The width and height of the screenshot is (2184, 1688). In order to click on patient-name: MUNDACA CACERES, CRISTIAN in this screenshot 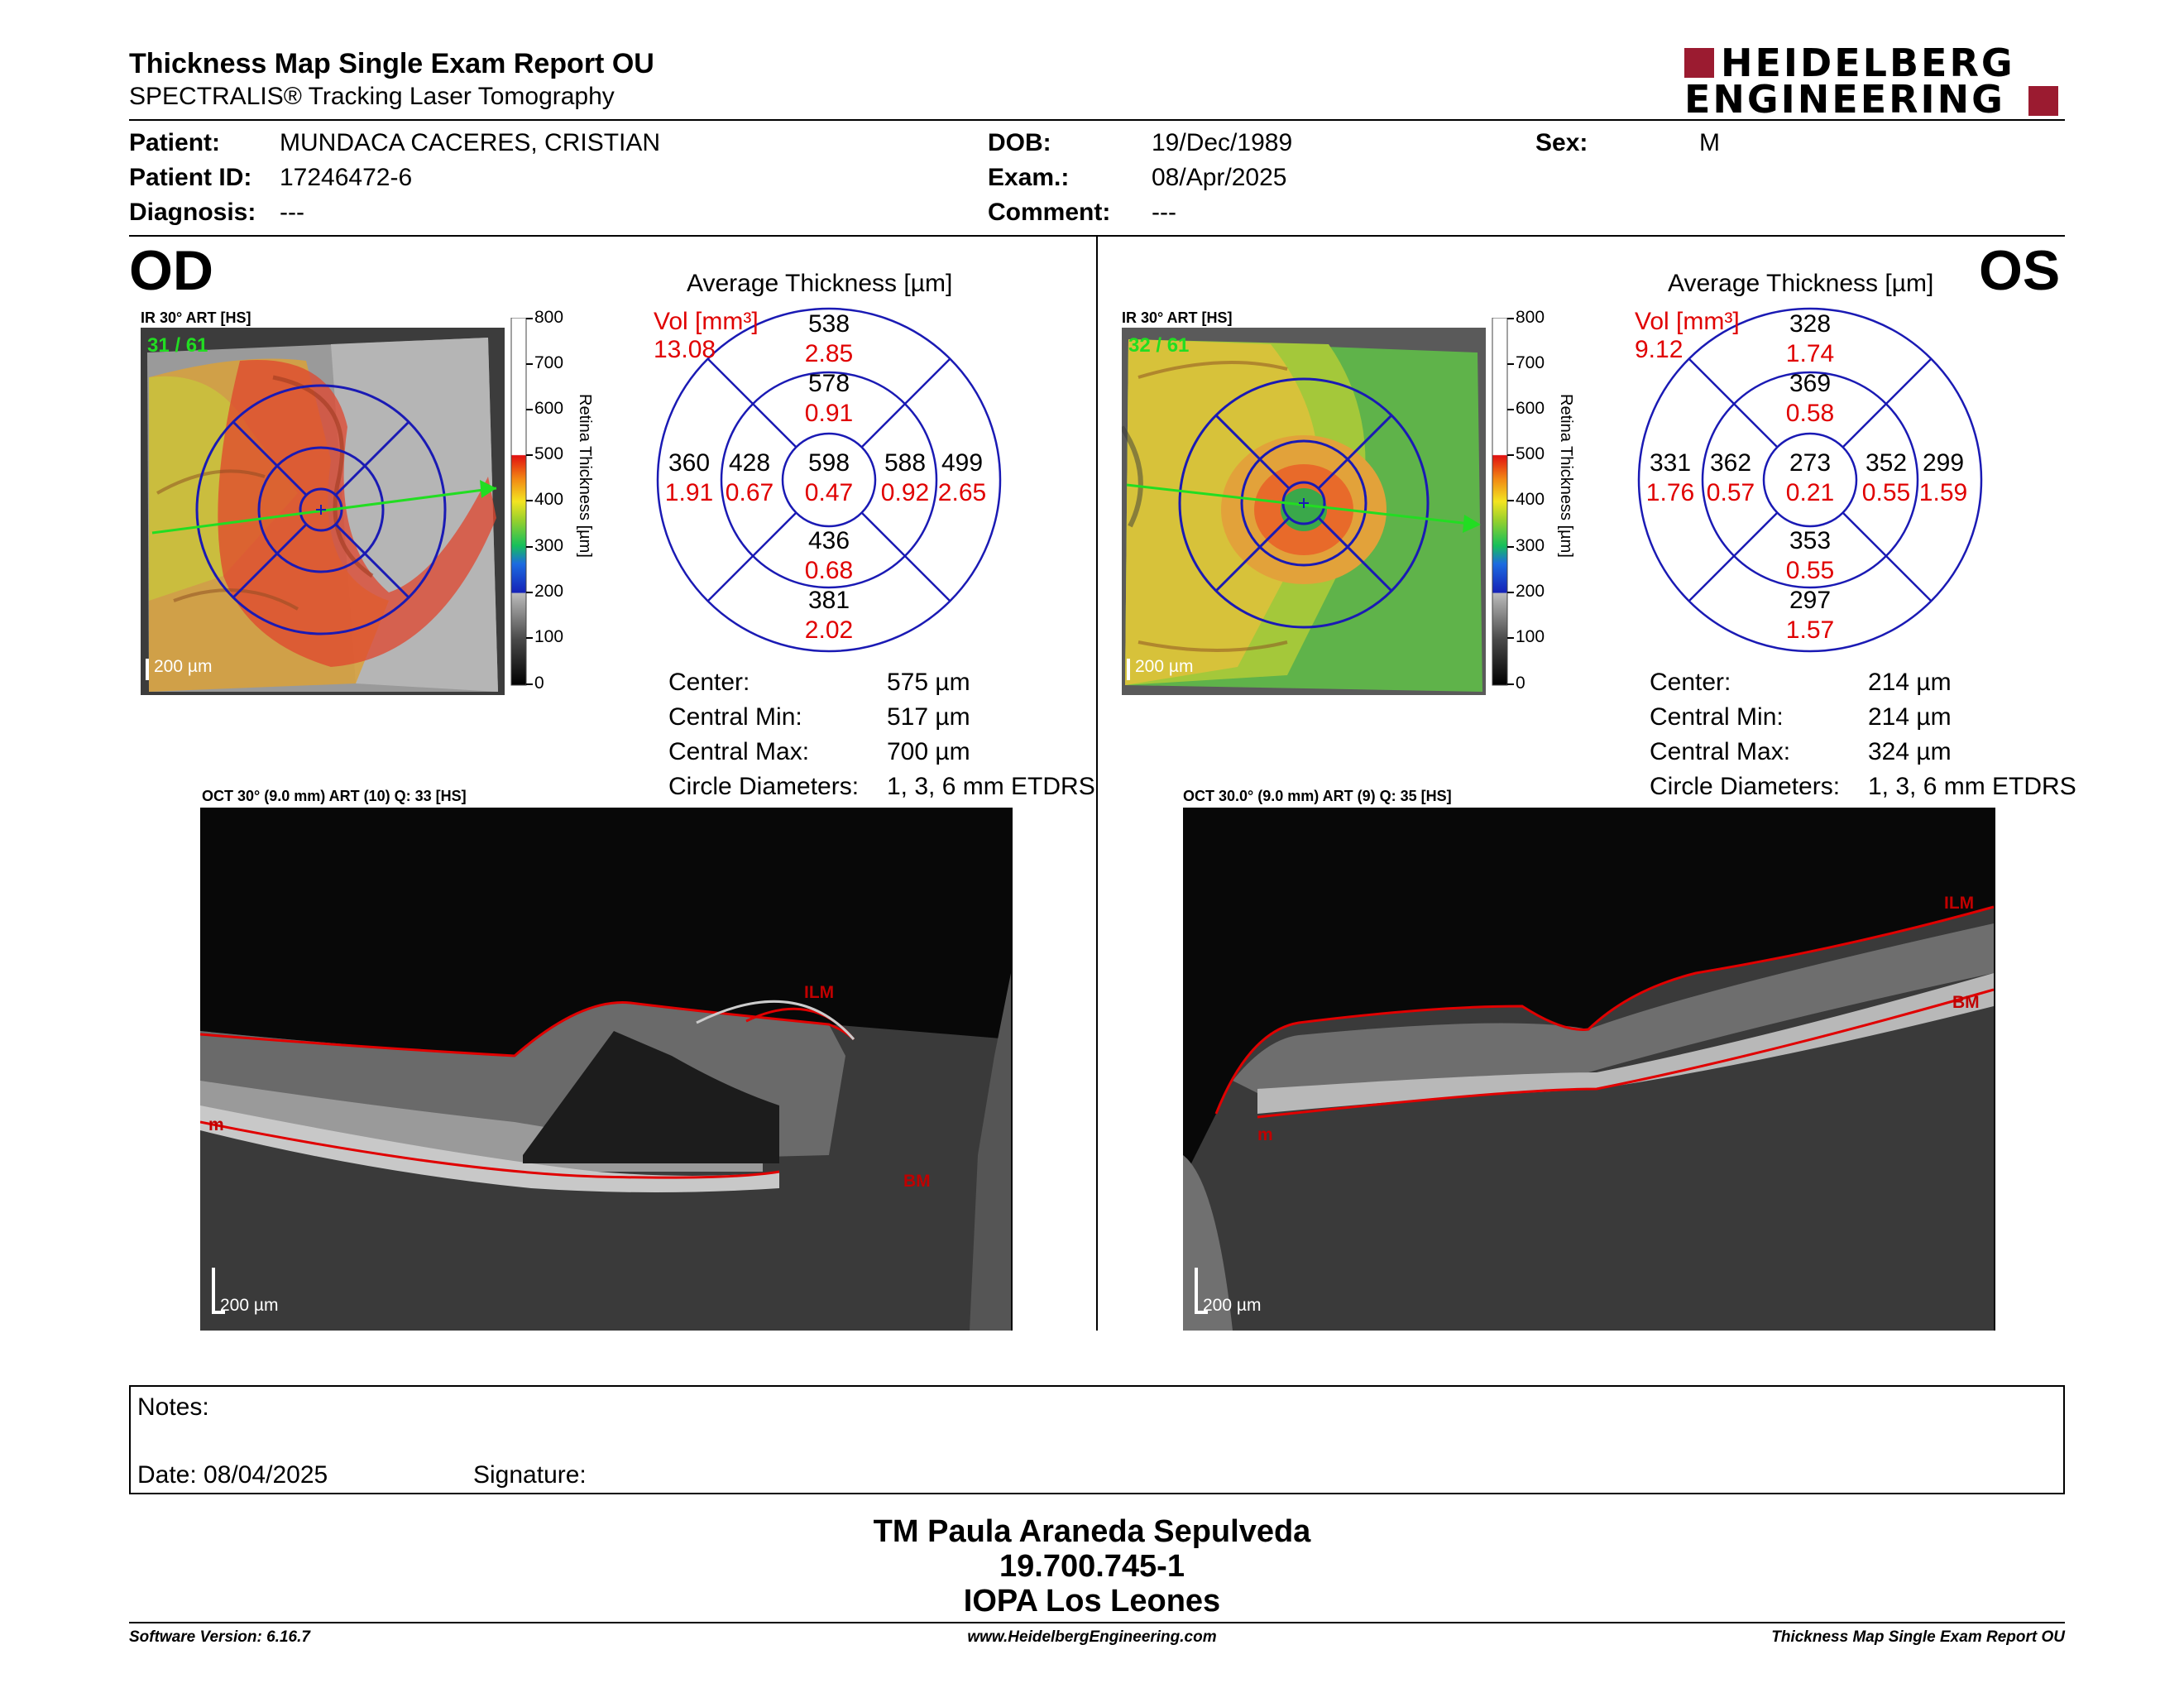, I will do `click(470, 142)`.